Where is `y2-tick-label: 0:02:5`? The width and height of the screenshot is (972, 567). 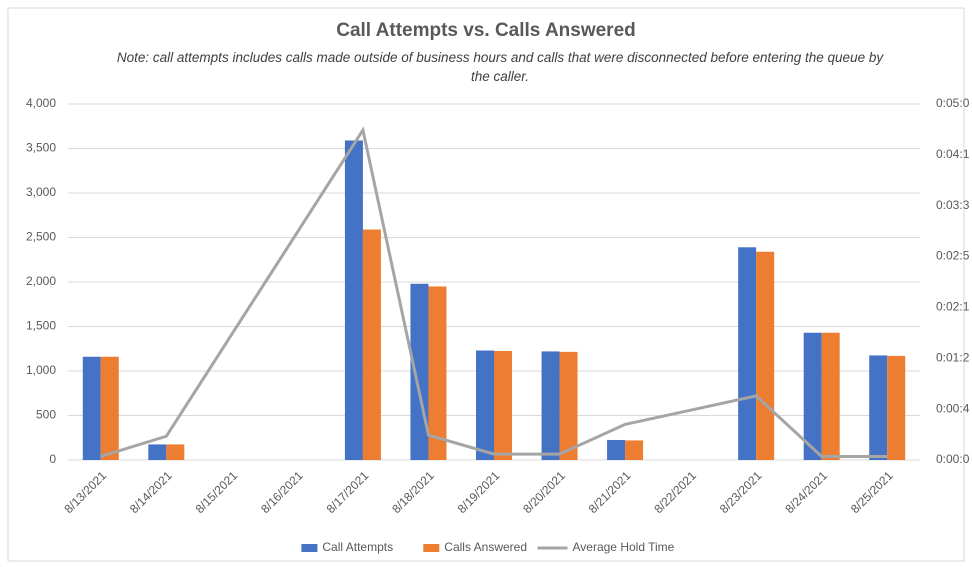 y2-tick-label: 0:02:5 is located at coordinates (953, 256).